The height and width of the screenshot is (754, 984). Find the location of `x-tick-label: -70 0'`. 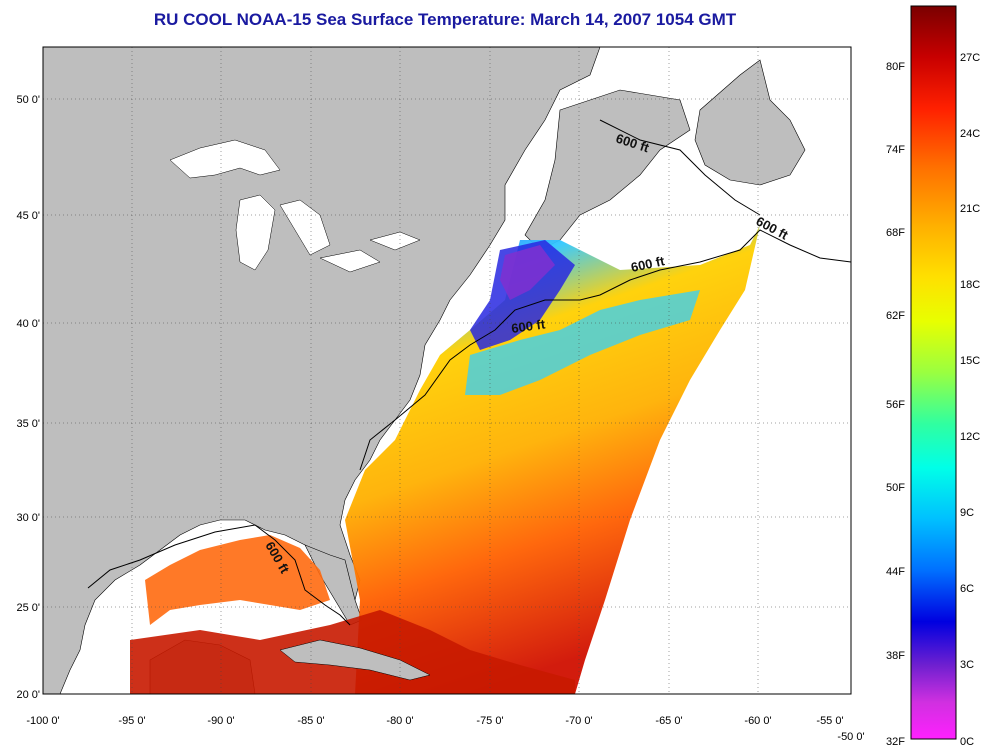

x-tick-label: -70 0' is located at coordinates (578, 721).